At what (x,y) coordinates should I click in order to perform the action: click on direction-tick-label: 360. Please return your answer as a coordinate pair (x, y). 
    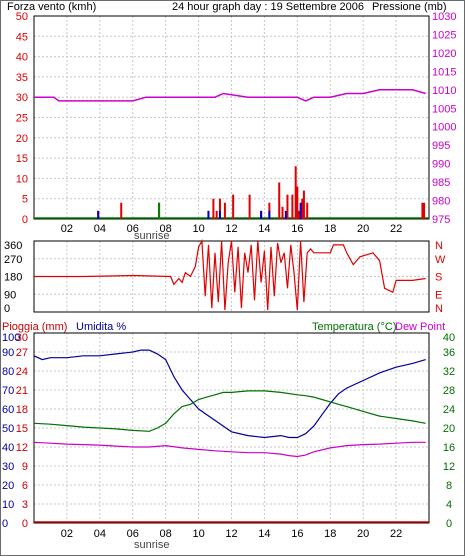
    Looking at the image, I should click on (13, 246).